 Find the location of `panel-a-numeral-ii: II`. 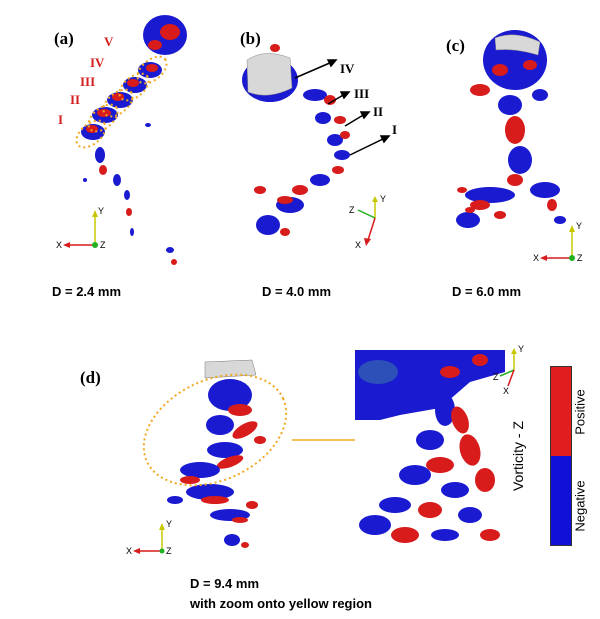

panel-a-numeral-ii: II is located at coordinates (75, 99).